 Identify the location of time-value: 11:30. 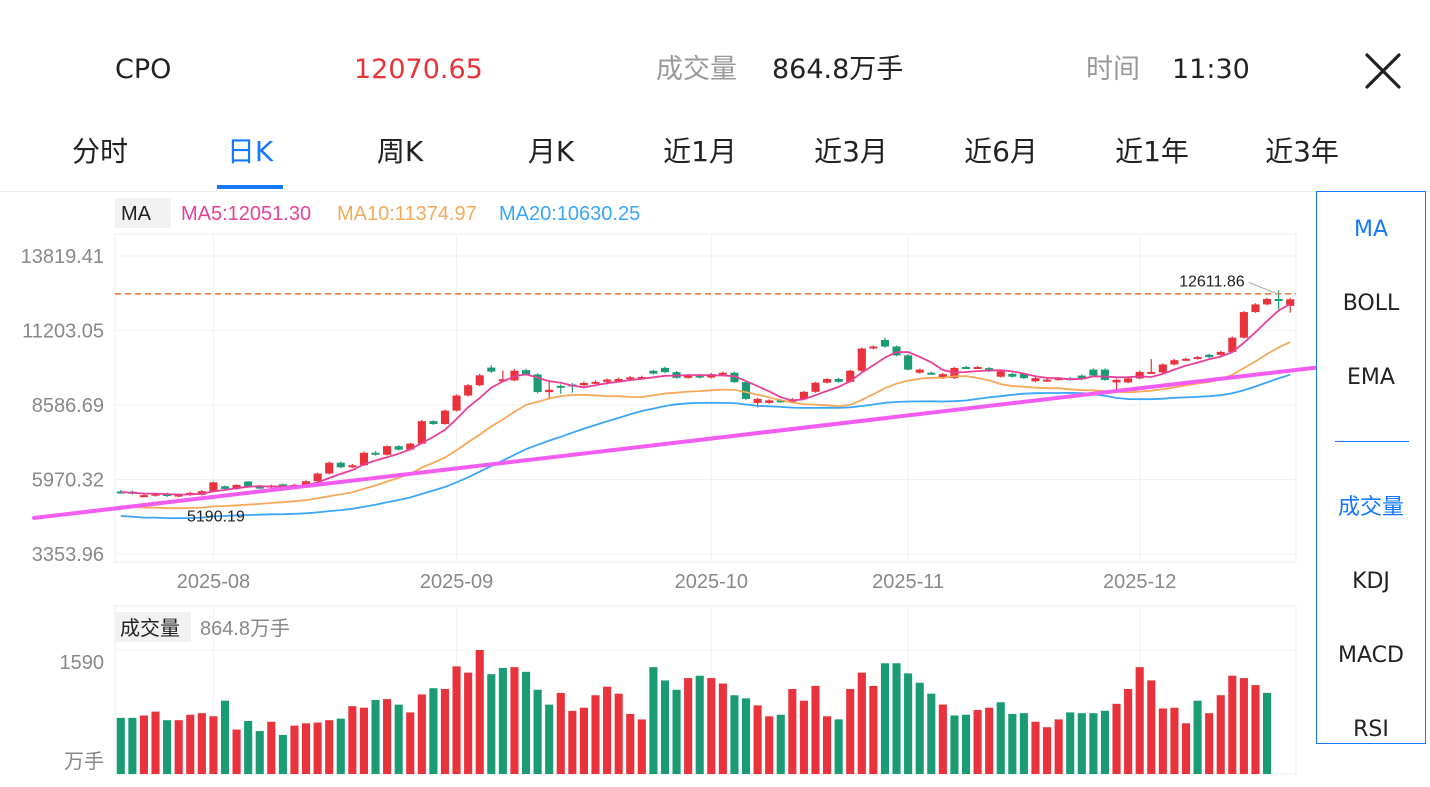
(1211, 69).